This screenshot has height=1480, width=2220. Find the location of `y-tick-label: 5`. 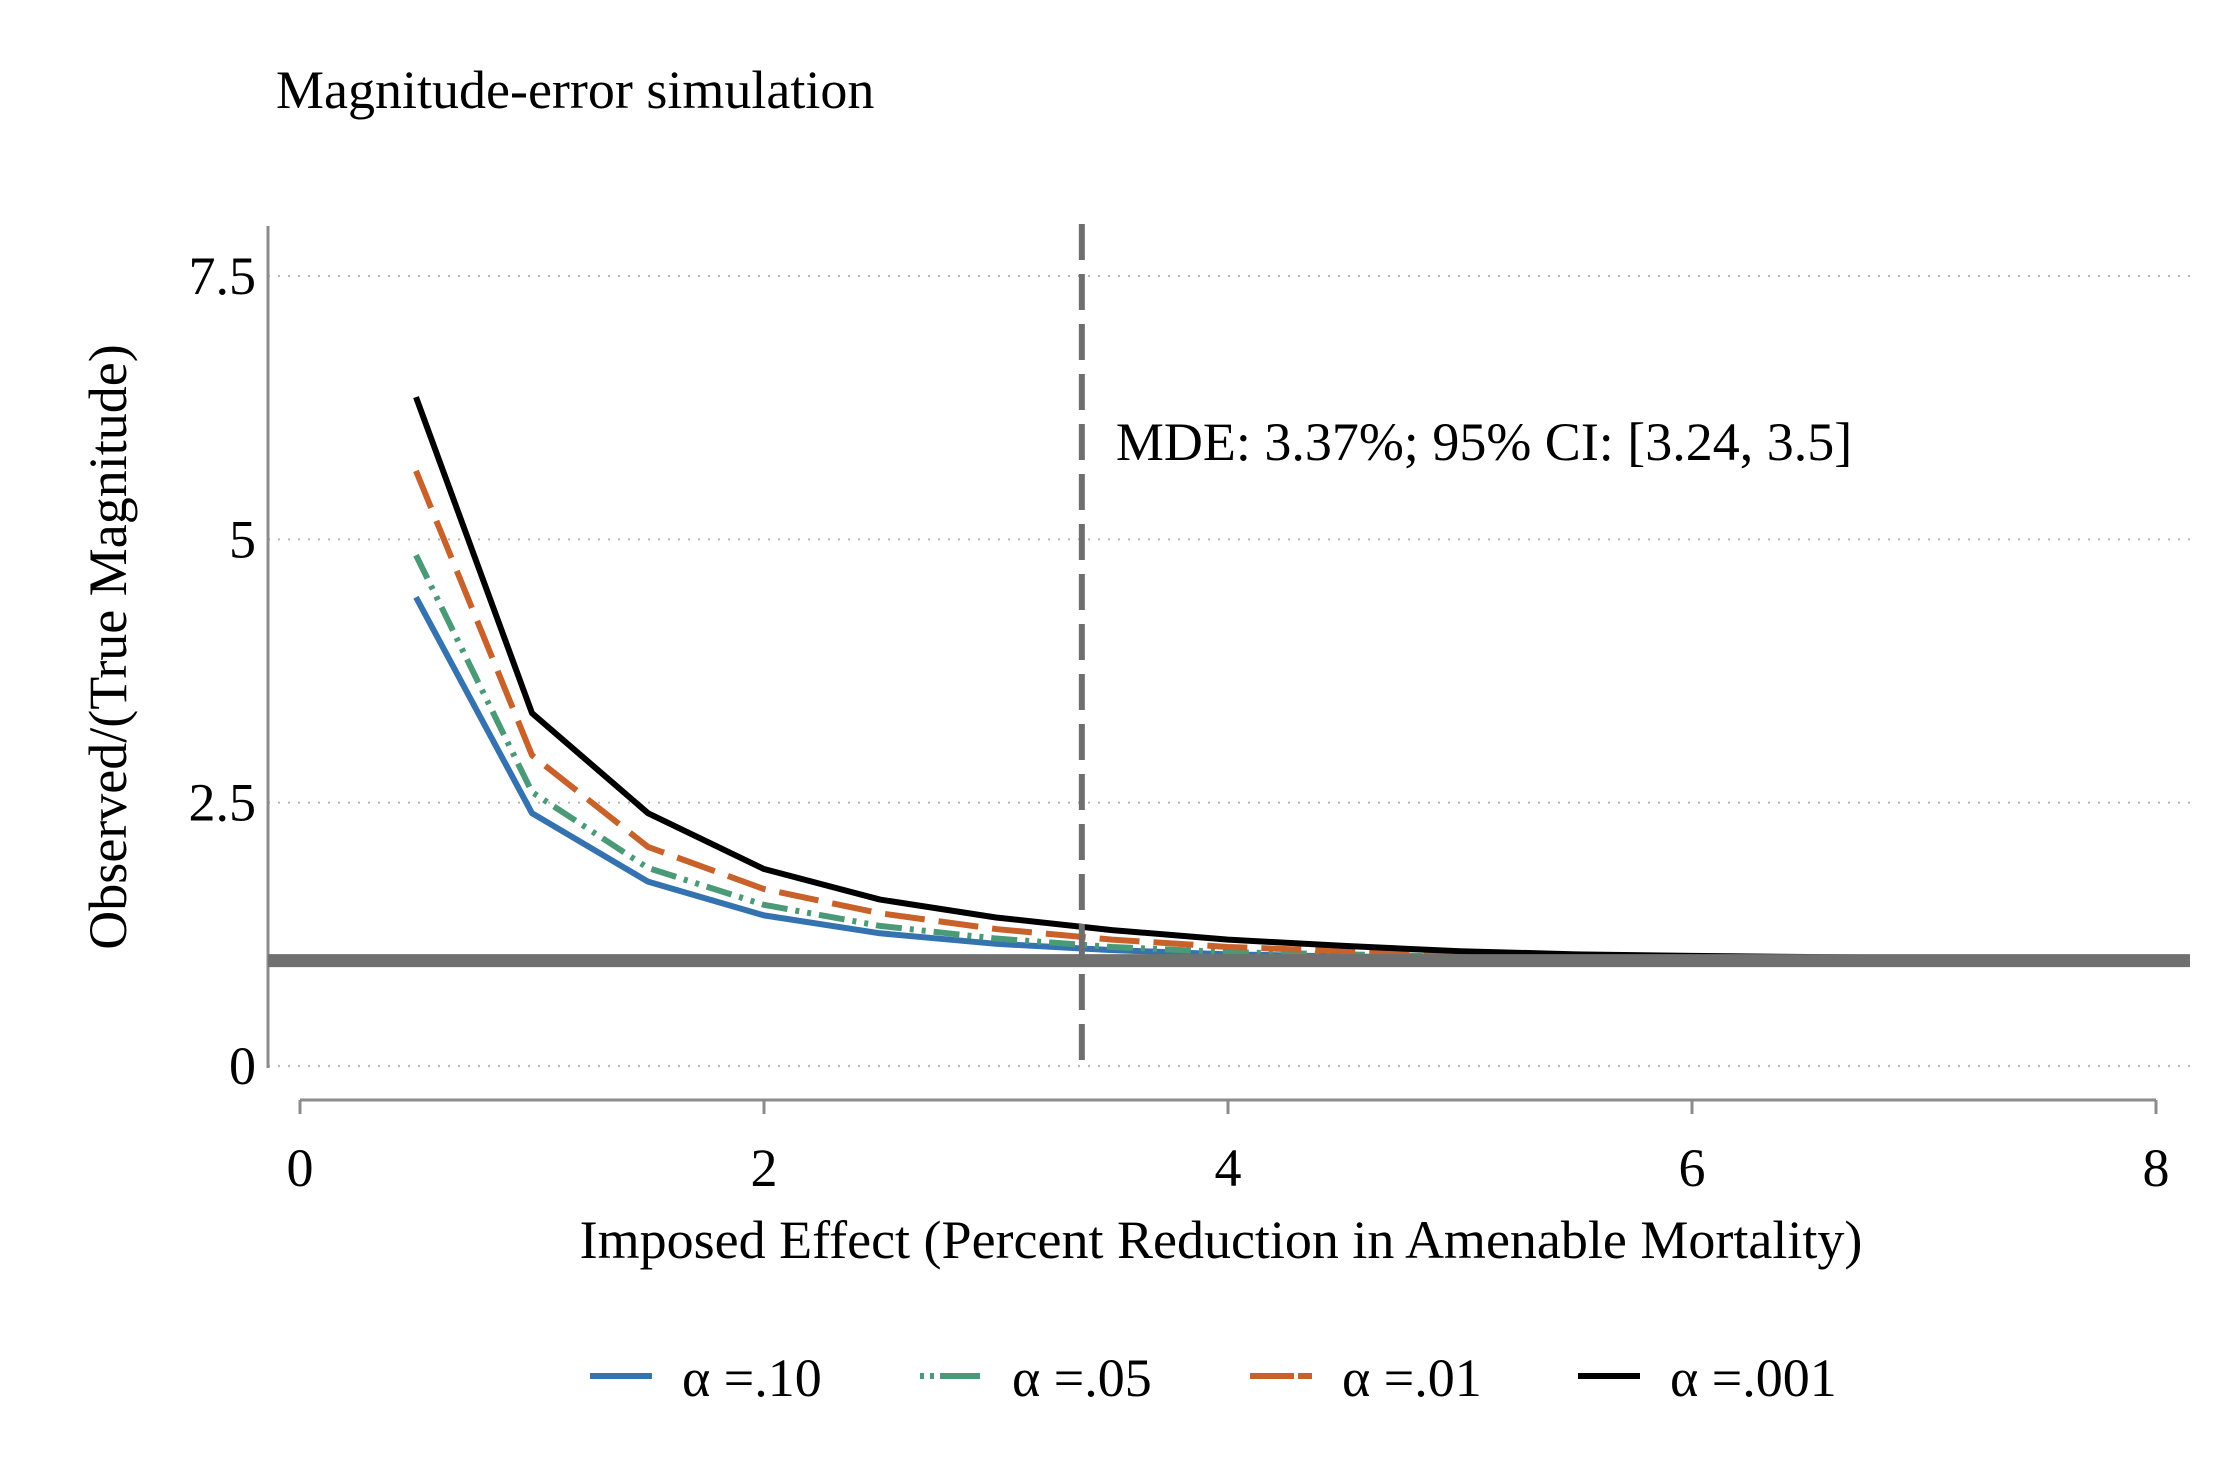

y-tick-label: 5 is located at coordinates (242, 539).